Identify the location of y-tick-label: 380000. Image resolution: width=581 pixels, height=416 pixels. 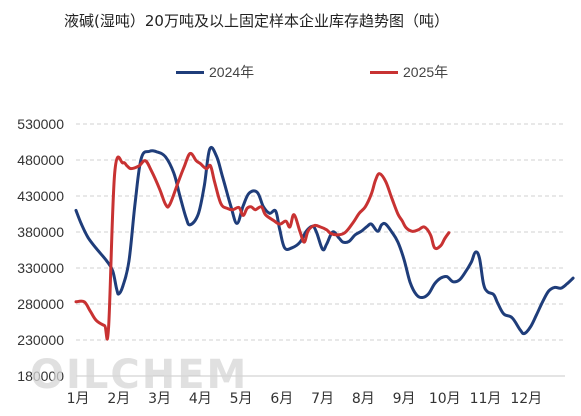
(40, 232).